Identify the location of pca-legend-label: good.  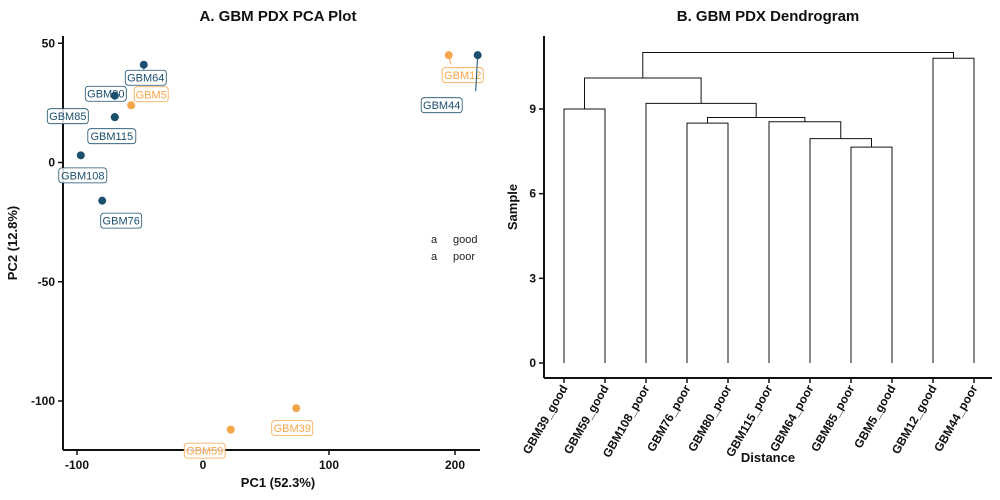
(465, 240).